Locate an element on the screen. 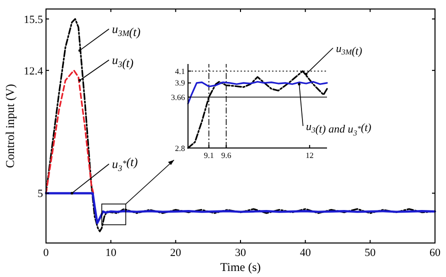 The height and width of the screenshot is (277, 446). annotation: u$_{3}$(t) is located at coordinates (123, 61).